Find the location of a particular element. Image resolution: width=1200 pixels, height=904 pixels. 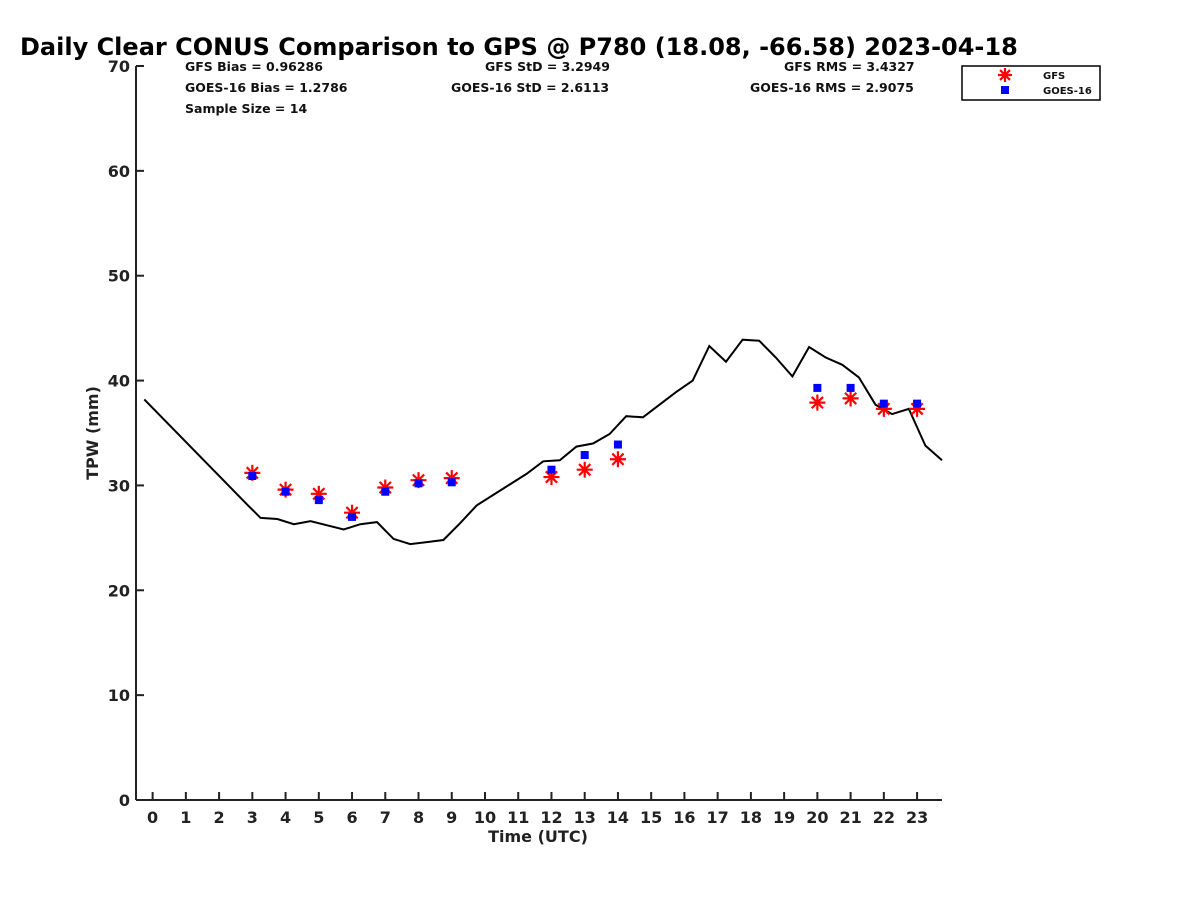

legend-box is located at coordinates (1031, 83).